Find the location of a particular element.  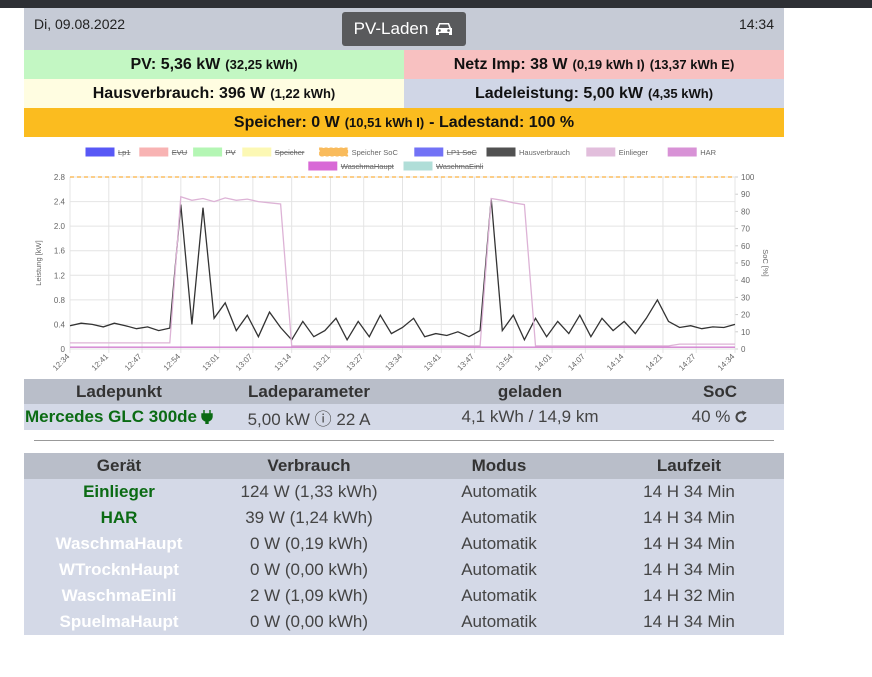

legend-item: EVU is located at coordinates (163, 152).